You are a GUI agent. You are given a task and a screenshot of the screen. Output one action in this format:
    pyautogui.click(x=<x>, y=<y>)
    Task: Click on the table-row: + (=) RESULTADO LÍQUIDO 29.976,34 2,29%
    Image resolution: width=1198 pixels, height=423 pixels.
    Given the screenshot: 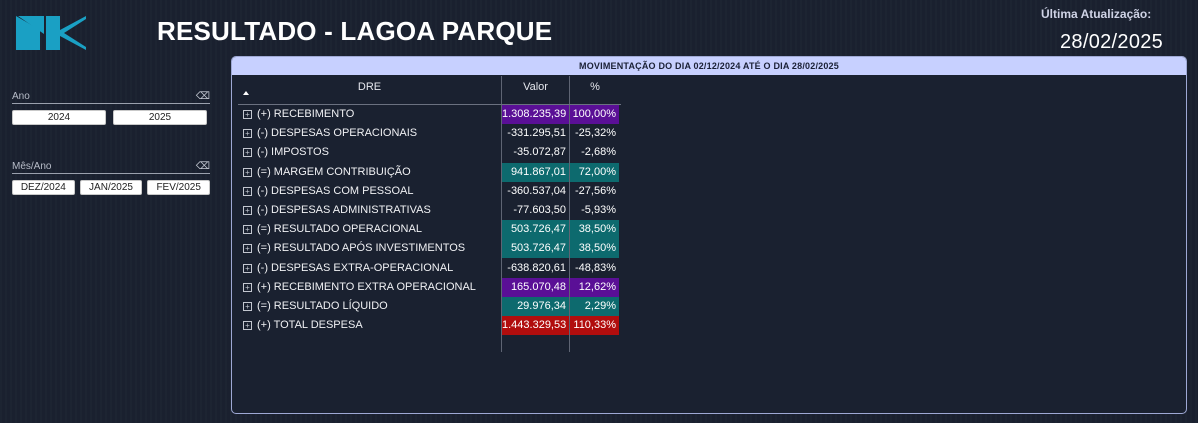 What is the action you would take?
    pyautogui.click(x=429, y=306)
    